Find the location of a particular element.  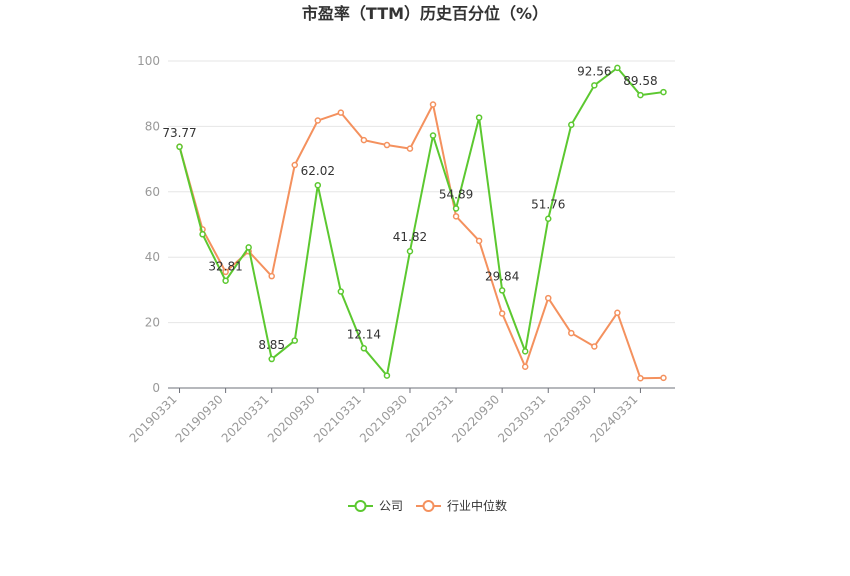

x-tick-label: 20240331 is located at coordinates (613, 418).